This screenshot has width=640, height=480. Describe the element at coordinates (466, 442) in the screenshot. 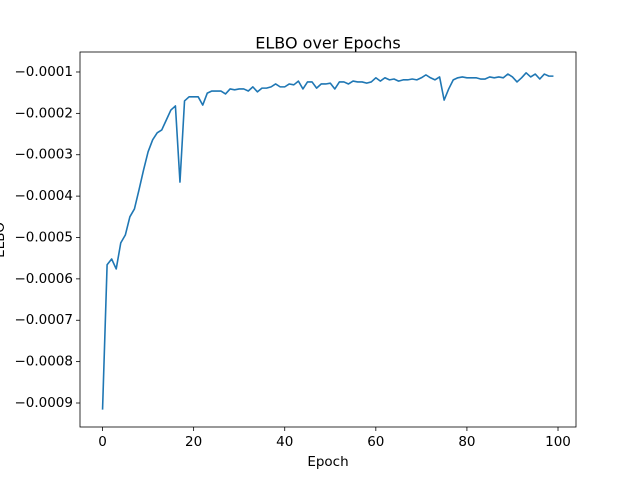

I see `x-tick-label: 80` at that location.